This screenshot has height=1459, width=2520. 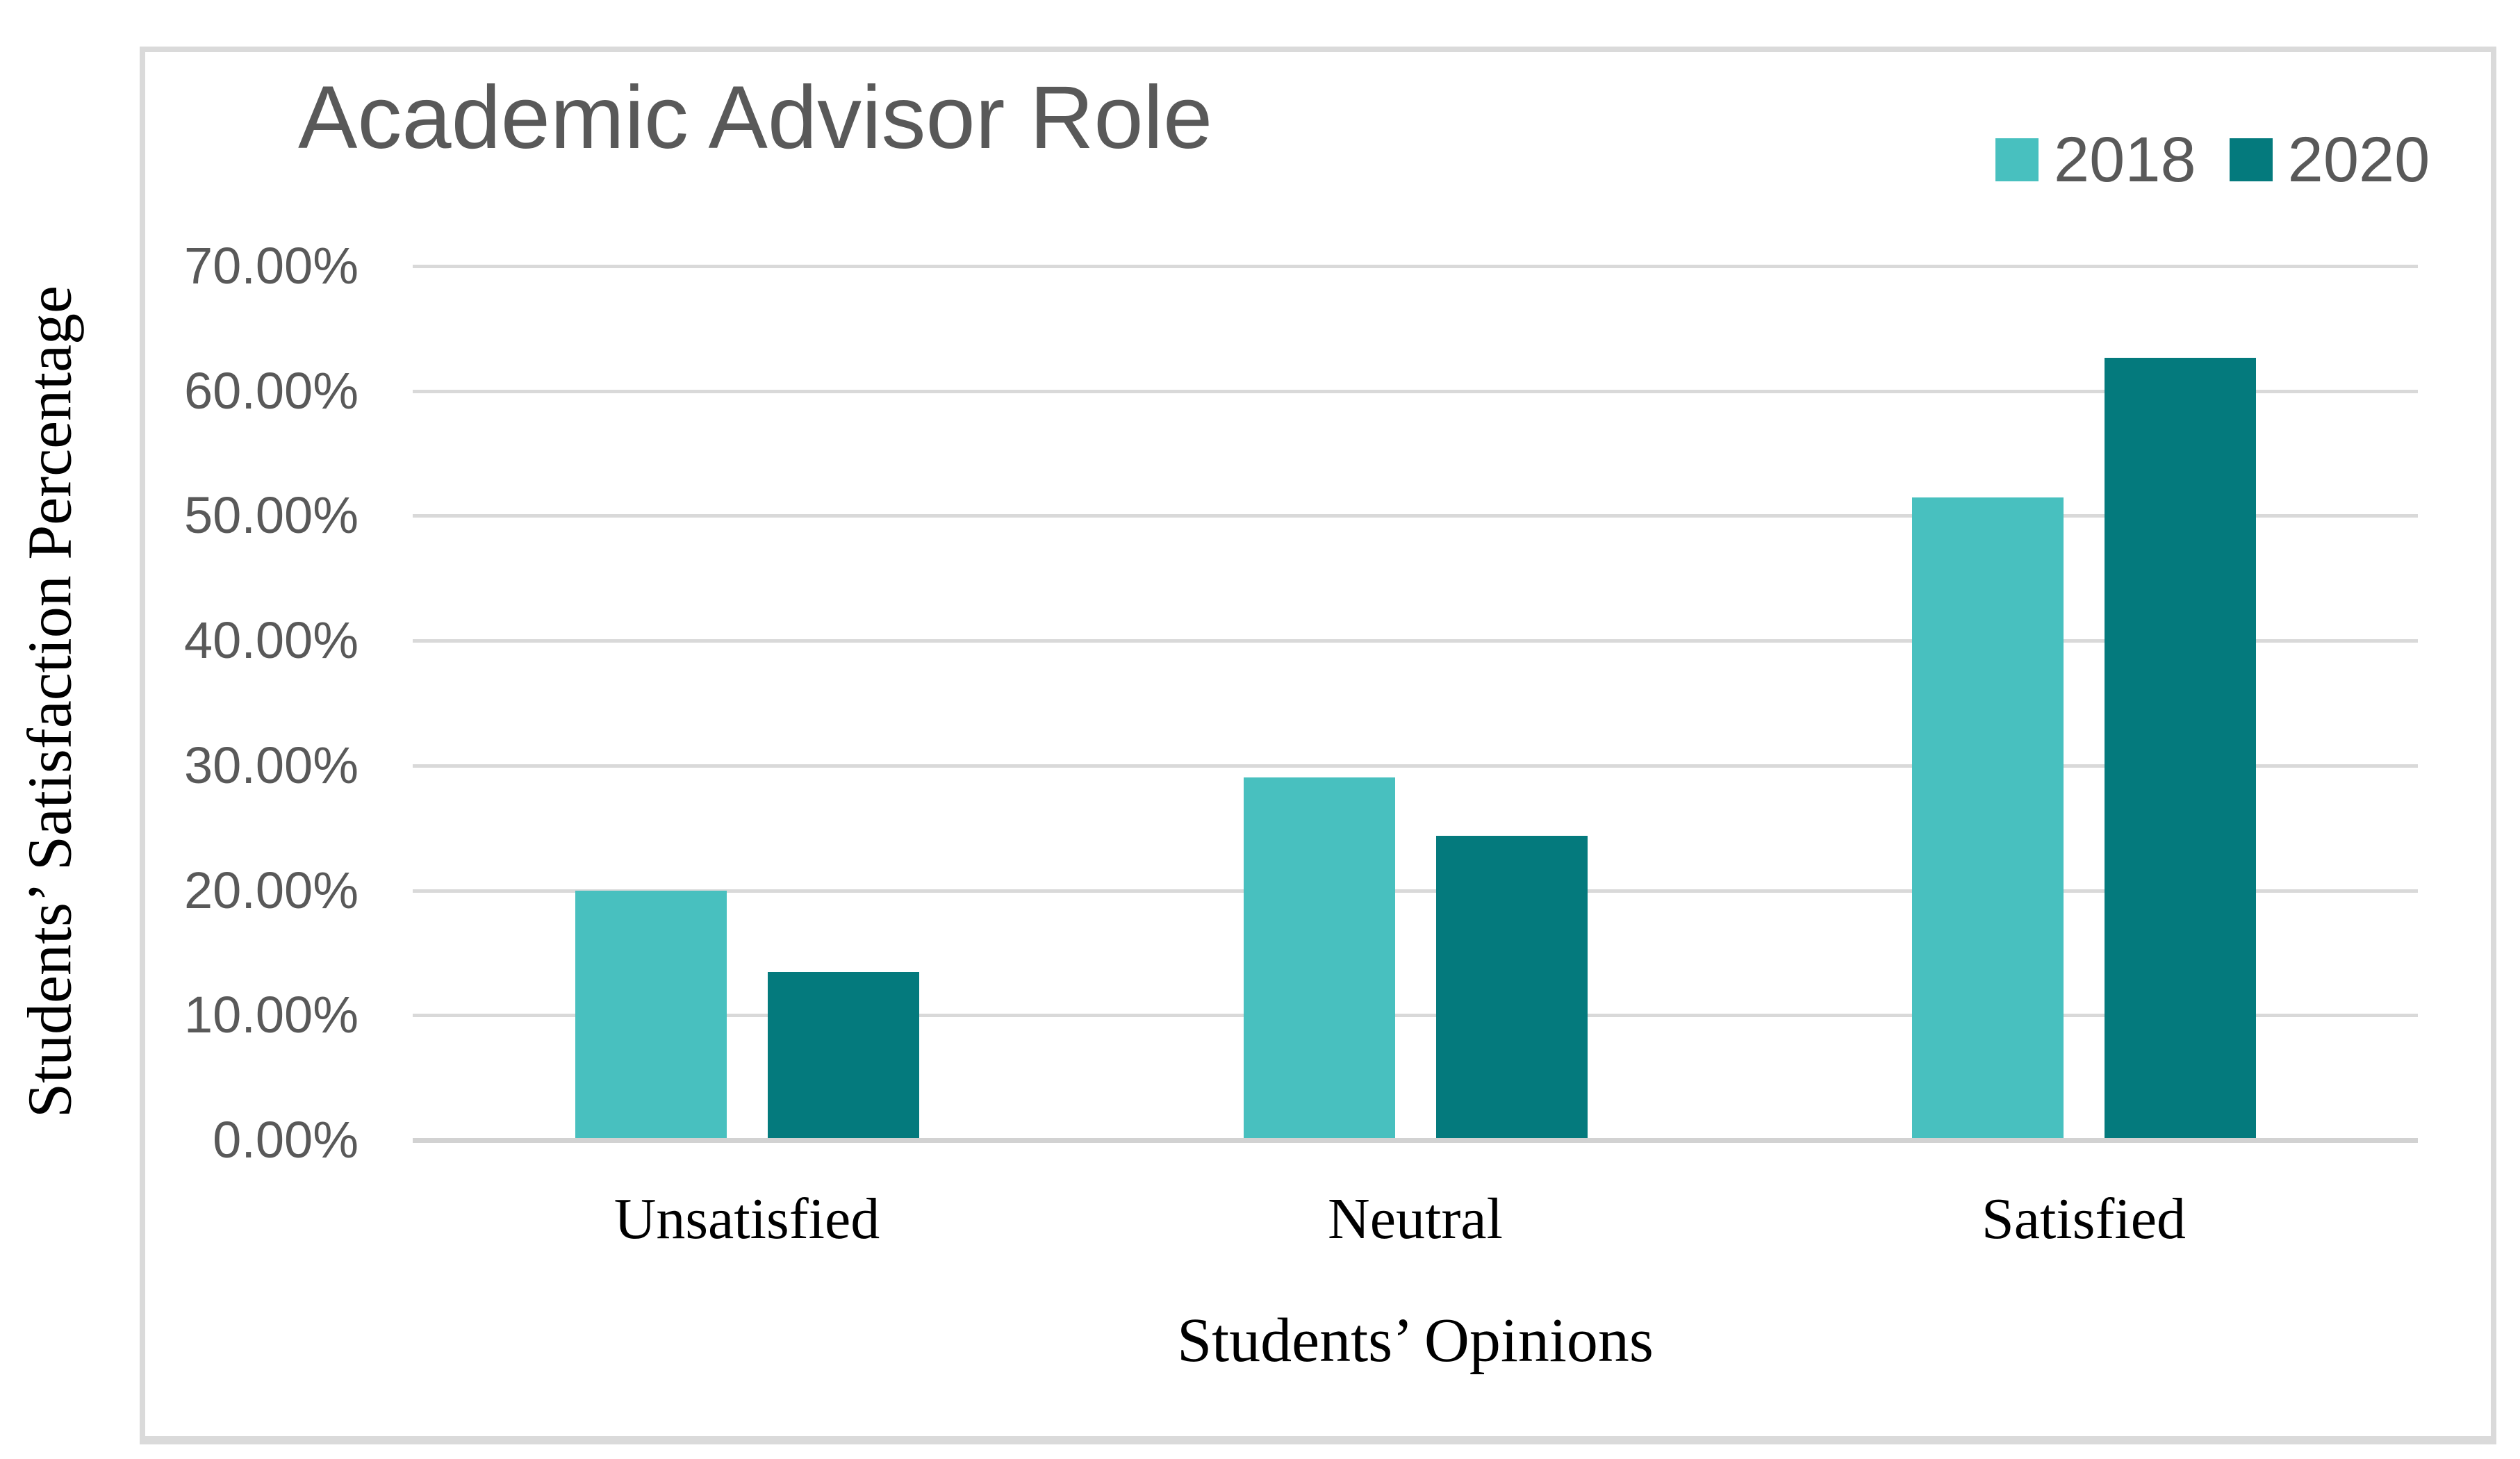 What do you see at coordinates (1415, 891) in the screenshot?
I see `gridline-20pct` at bounding box center [1415, 891].